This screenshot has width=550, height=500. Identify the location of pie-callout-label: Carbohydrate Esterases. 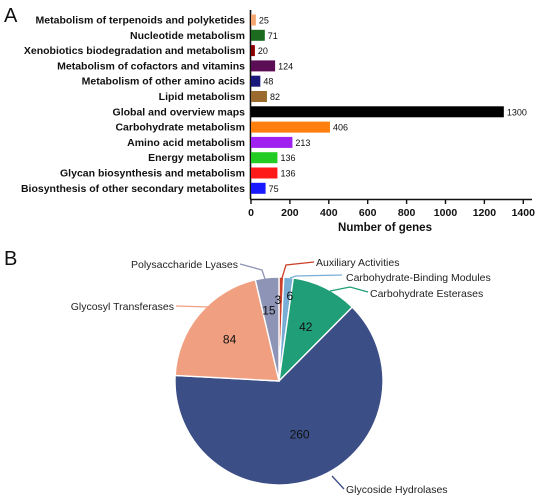
(426, 294).